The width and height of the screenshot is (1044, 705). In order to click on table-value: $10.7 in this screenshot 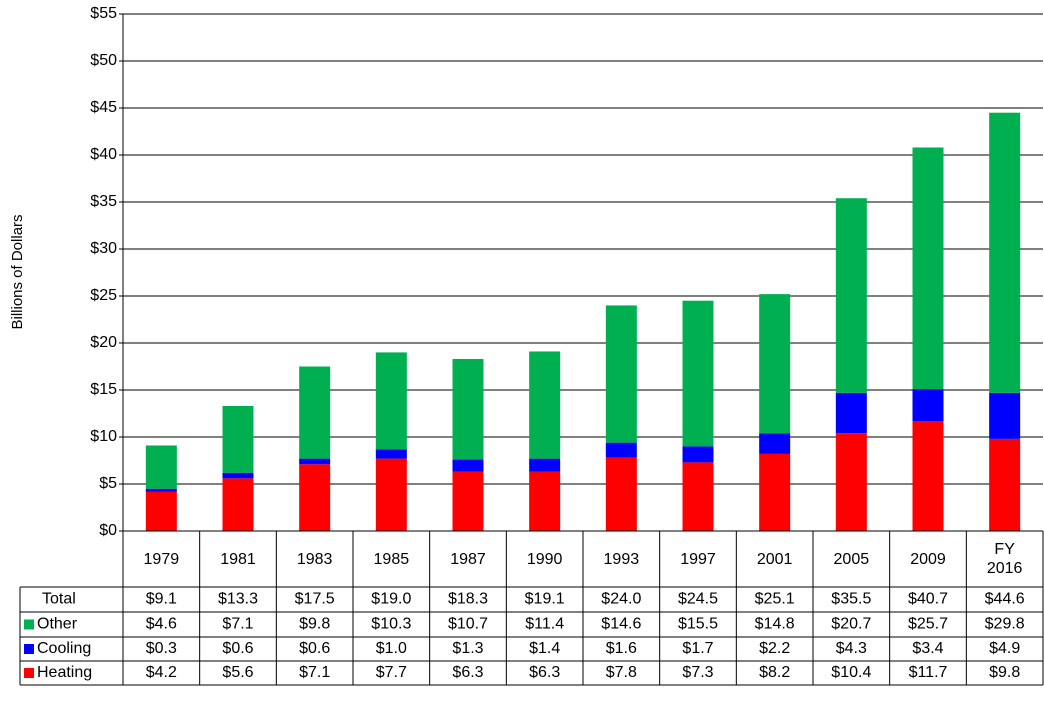, I will do `click(468, 624)`.